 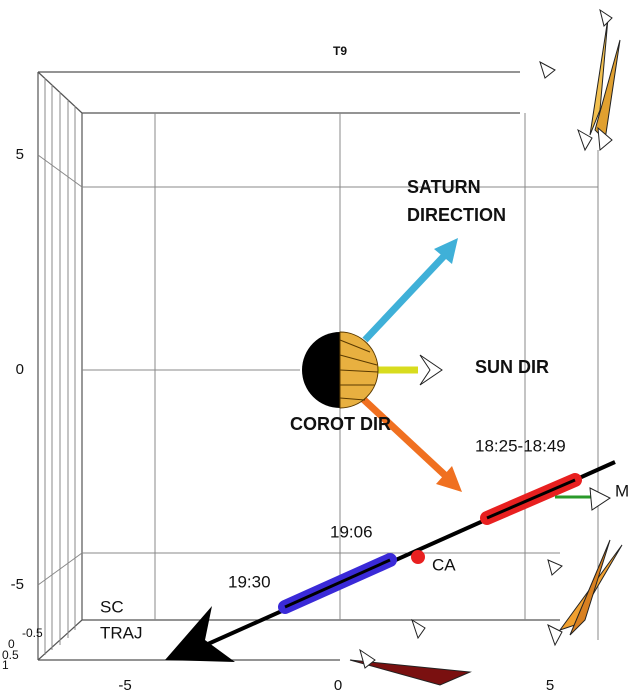 I want to click on time-label: 19:06, so click(x=351, y=531).